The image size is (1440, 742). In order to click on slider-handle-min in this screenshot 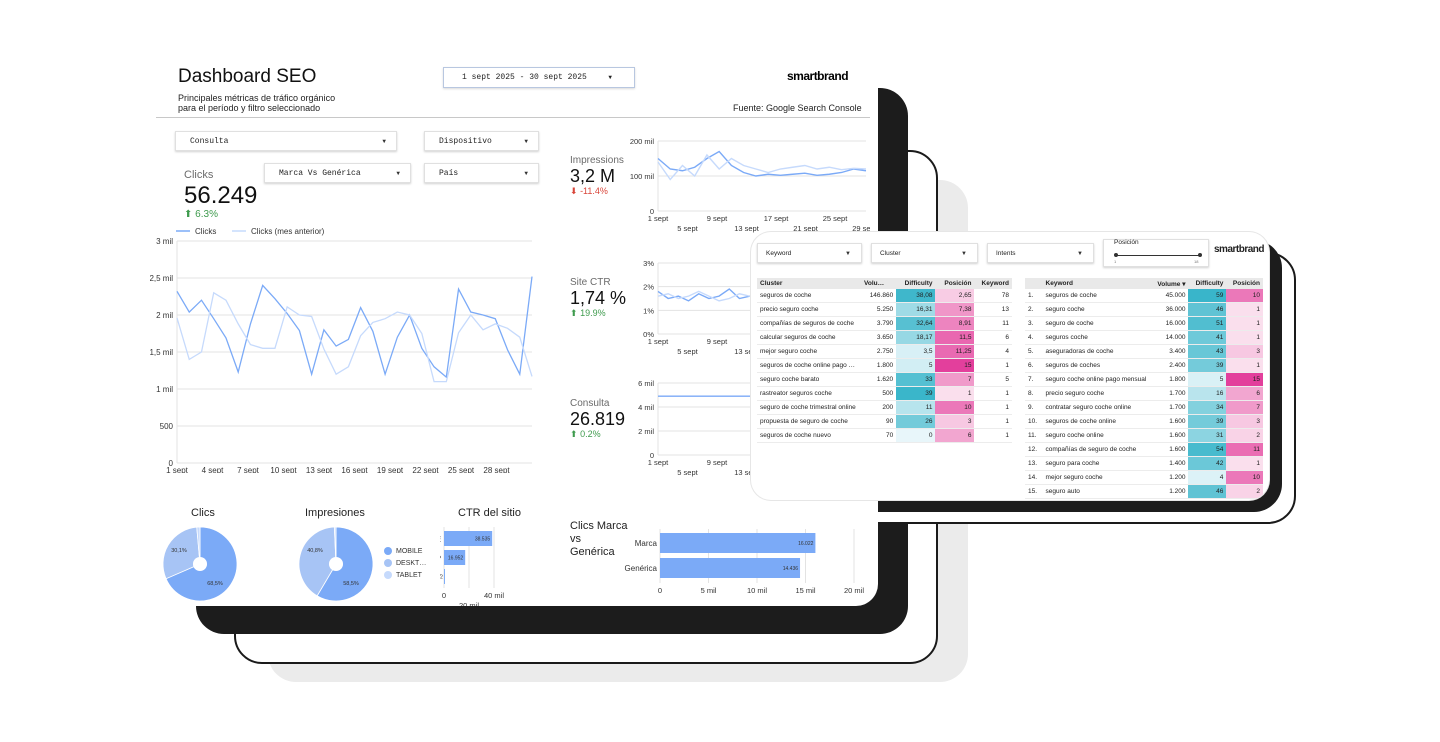, I will do `click(1116, 255)`.